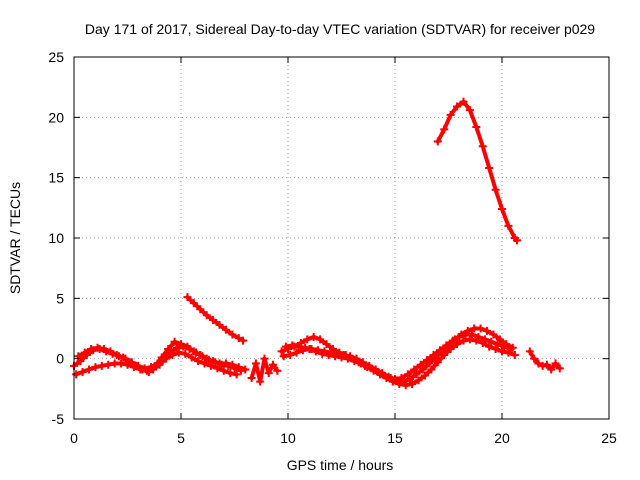 This screenshot has width=640, height=480. I want to click on x-tick-label: 0, so click(74, 438).